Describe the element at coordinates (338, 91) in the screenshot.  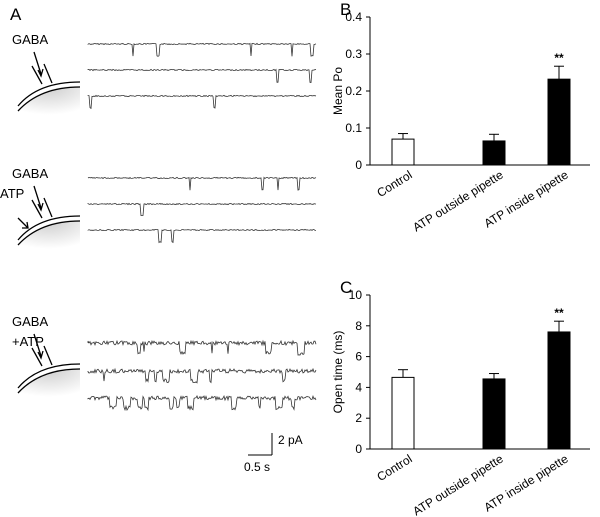
I see `y-axis-label: Mean Po` at that location.